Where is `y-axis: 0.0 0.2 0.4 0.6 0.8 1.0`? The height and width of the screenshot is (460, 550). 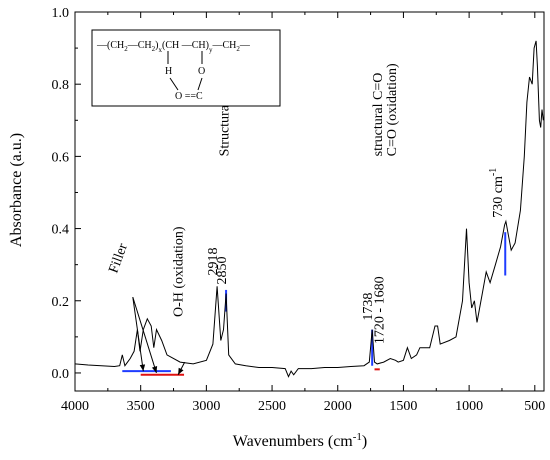 y-axis: 0.0 0.2 0.4 0.6 0.8 1.0 is located at coordinates (66, 194).